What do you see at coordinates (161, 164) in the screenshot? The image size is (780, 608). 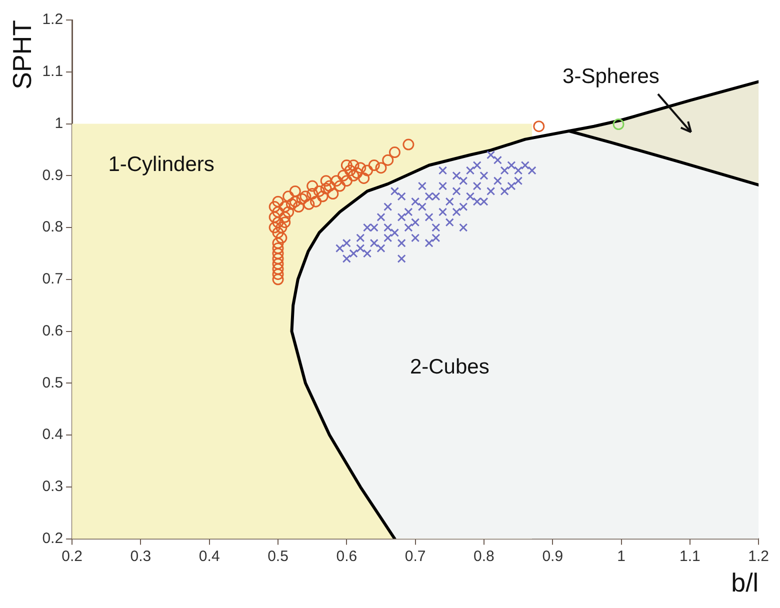 I see `annotation: 1-Cylinders` at bounding box center [161, 164].